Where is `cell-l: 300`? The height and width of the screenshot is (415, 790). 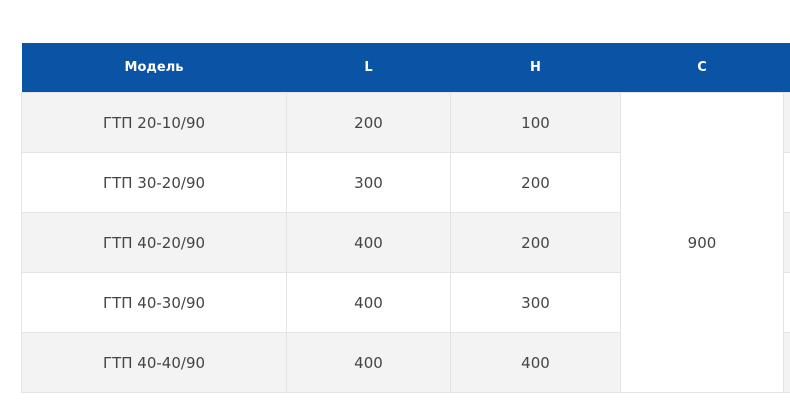
cell-l: 300 is located at coordinates (368, 182).